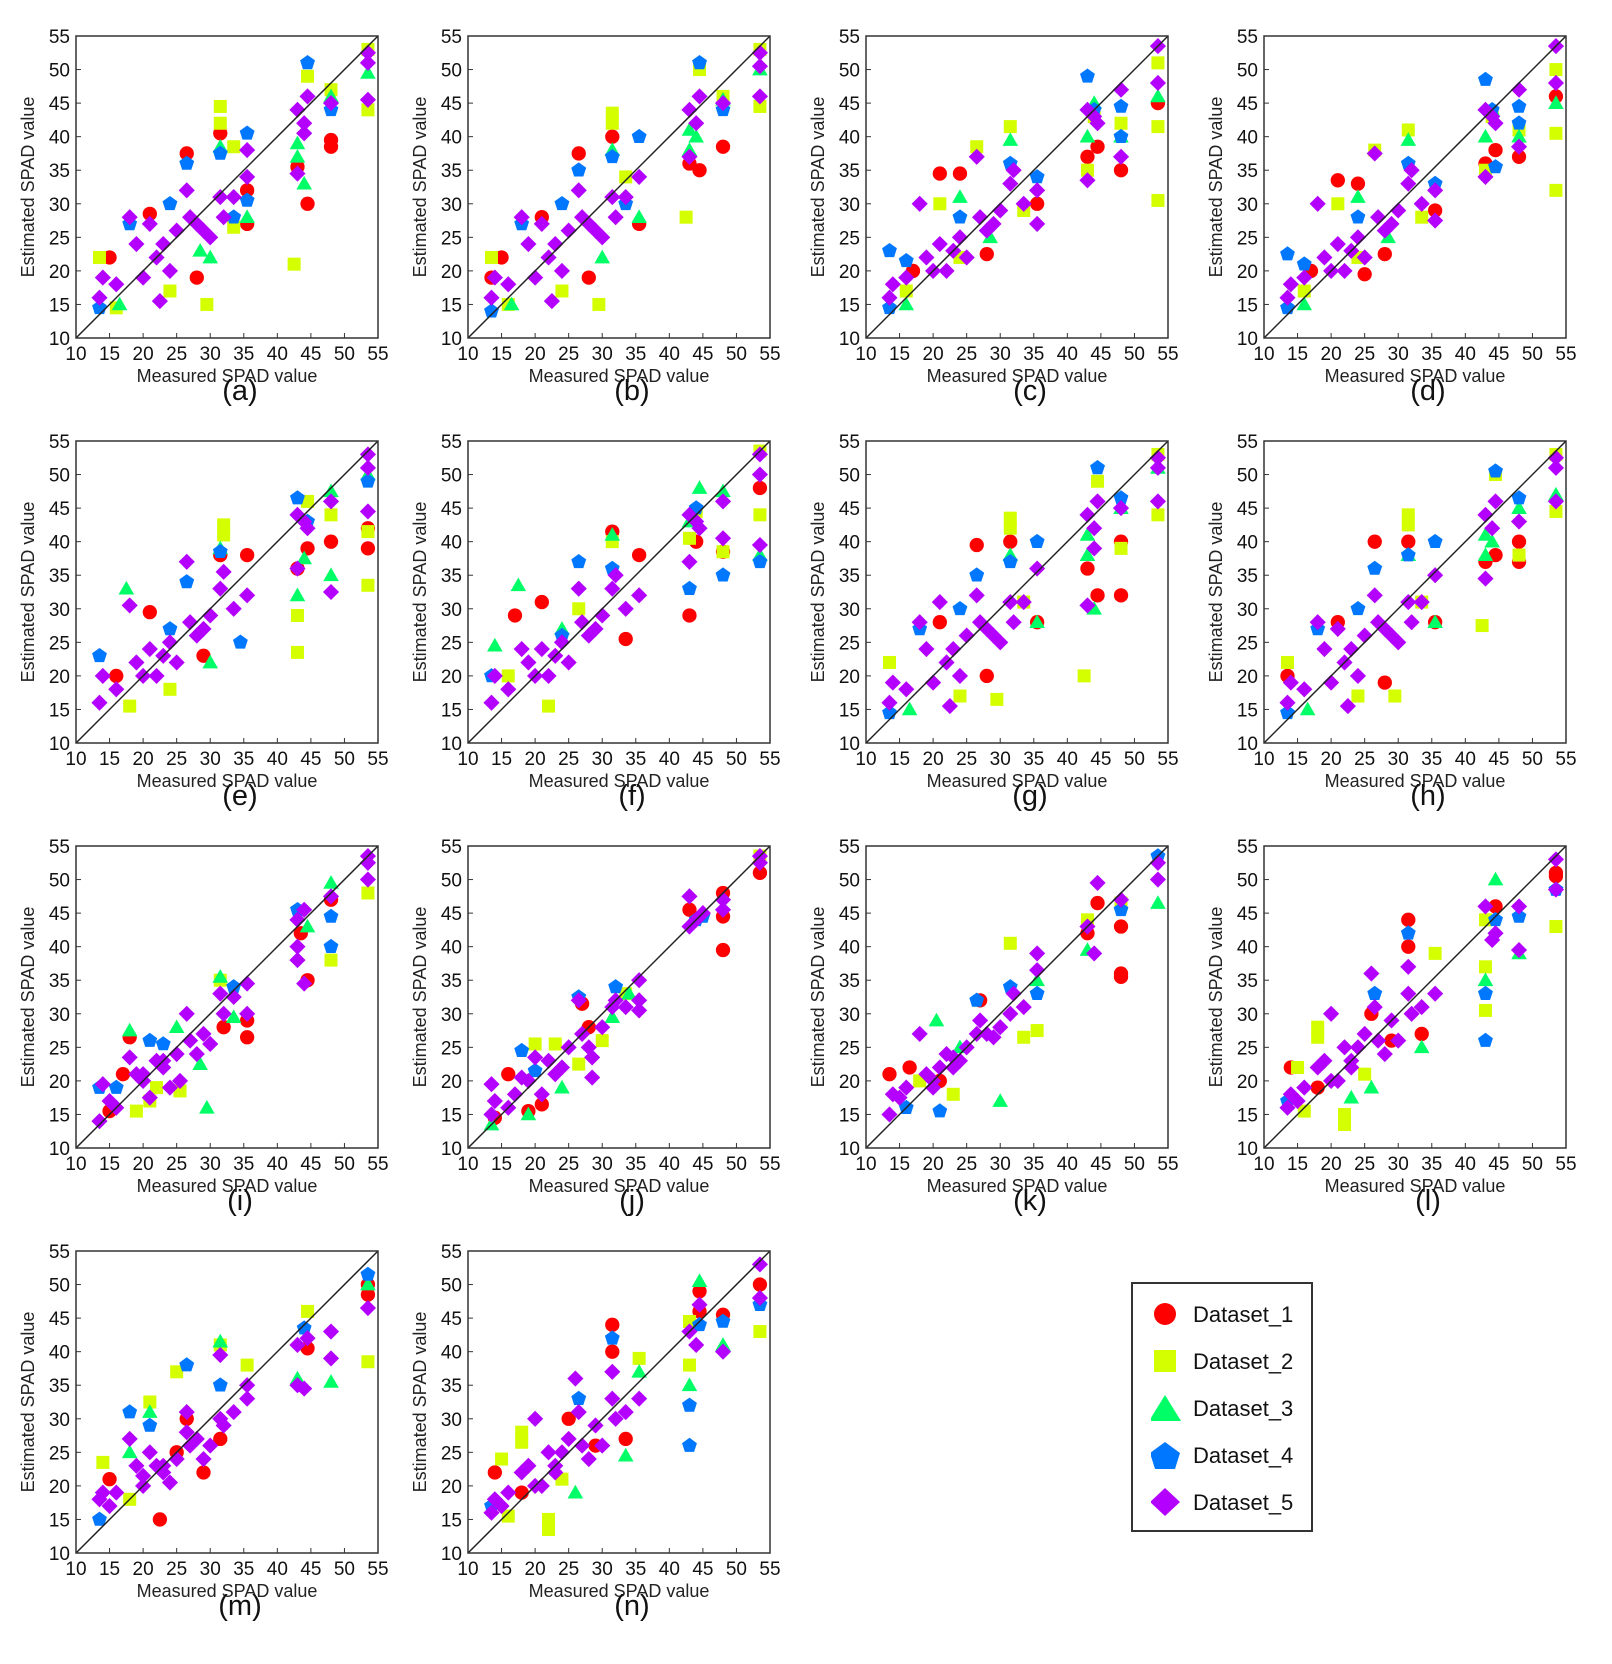 This screenshot has width=1612, height=1664. I want to click on panel-caption: (h), so click(1428, 796).